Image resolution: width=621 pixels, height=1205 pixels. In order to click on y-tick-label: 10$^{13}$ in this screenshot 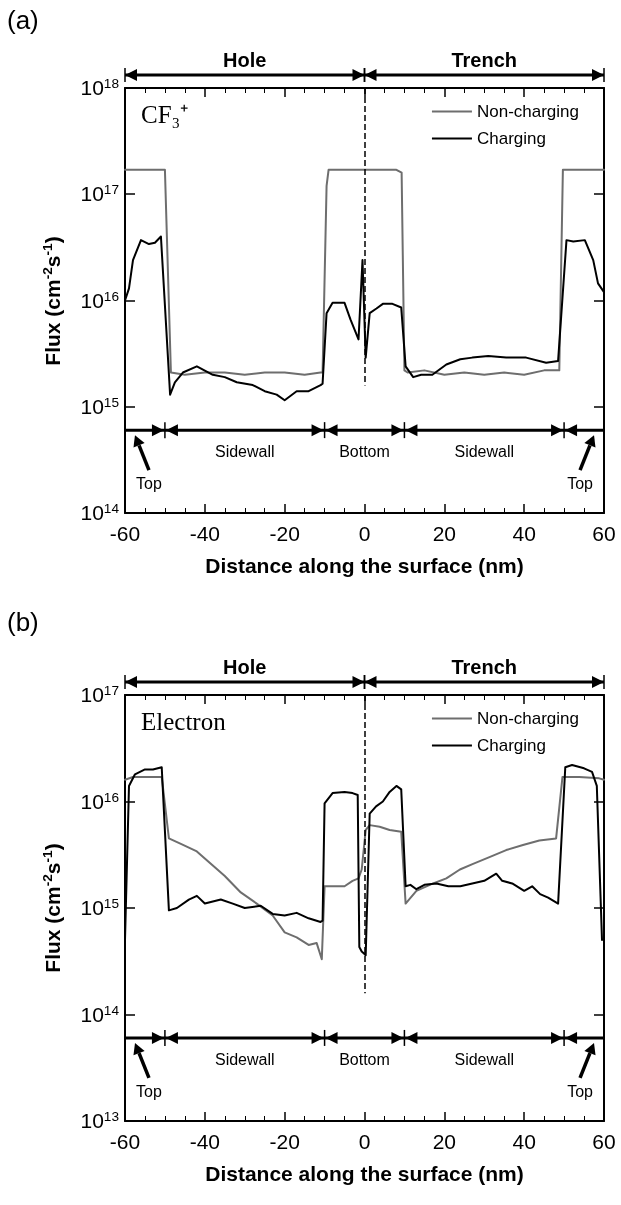, I will do `click(99, 1120)`.